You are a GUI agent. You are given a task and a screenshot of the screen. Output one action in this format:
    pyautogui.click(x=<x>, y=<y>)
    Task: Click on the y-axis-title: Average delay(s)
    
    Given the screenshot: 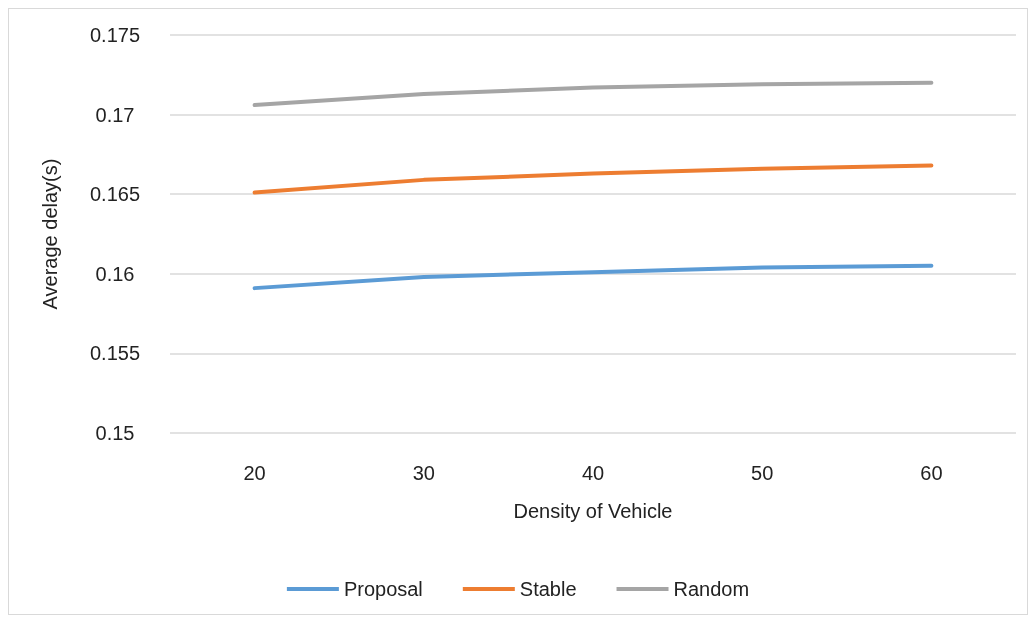 What is the action you would take?
    pyautogui.click(x=50, y=234)
    